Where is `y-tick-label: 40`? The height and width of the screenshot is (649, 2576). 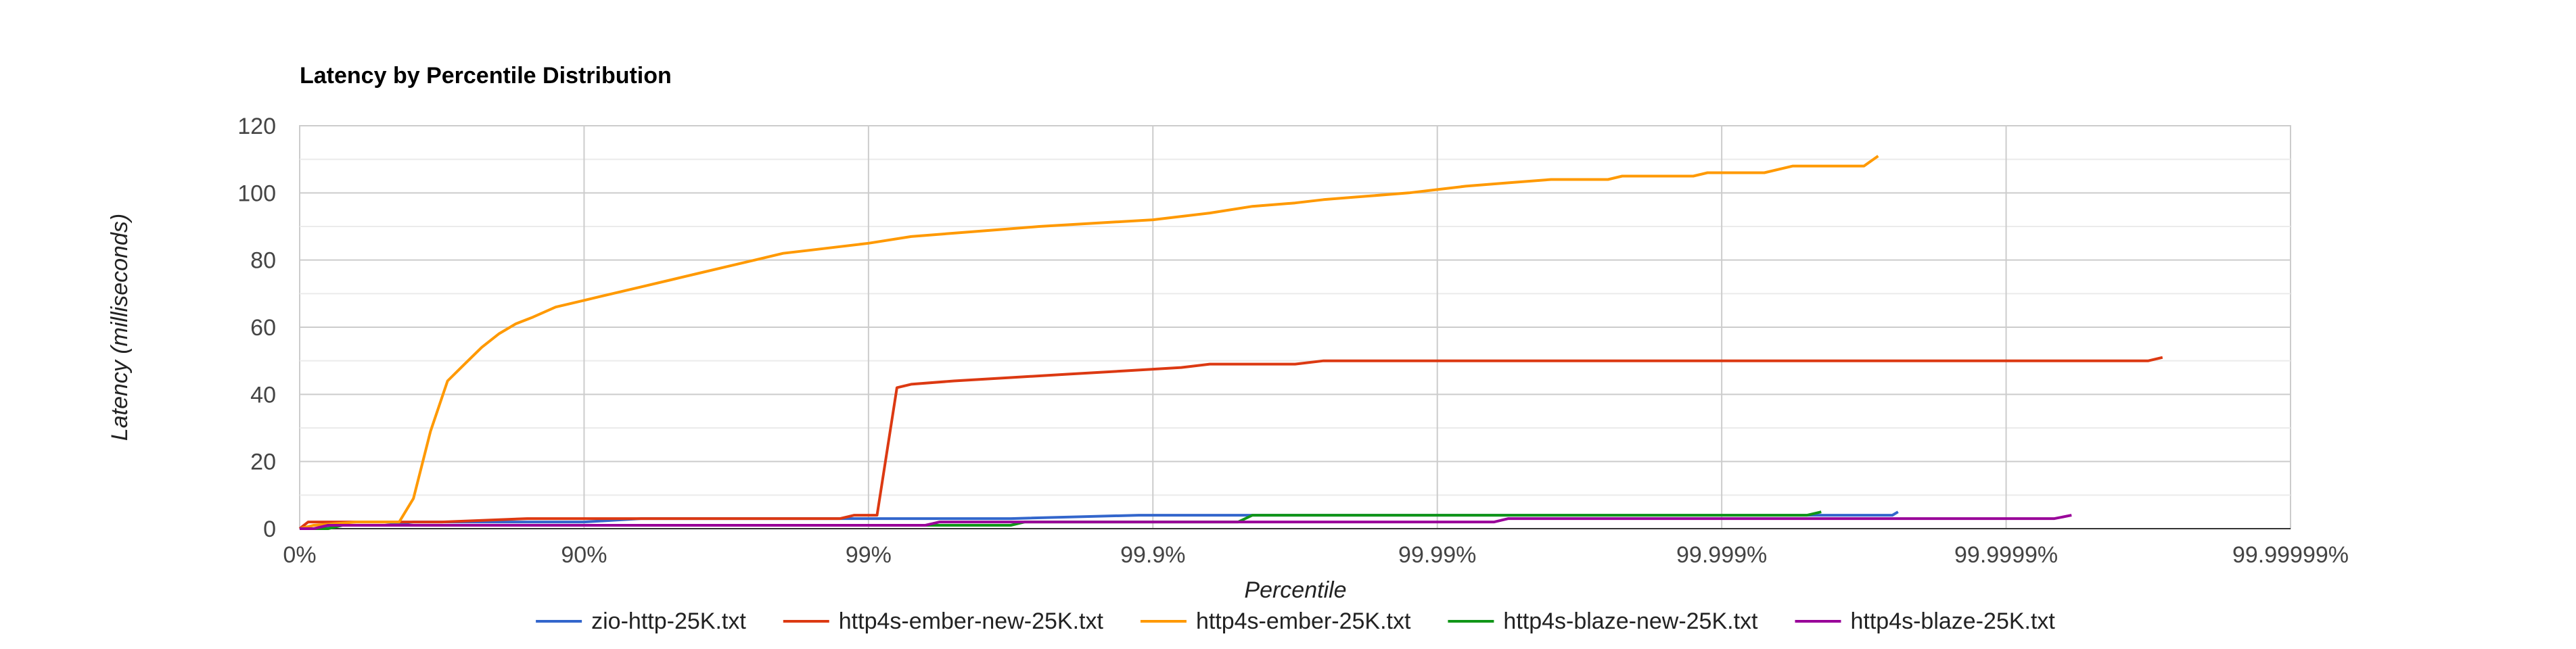 y-tick-label: 40 is located at coordinates (263, 395).